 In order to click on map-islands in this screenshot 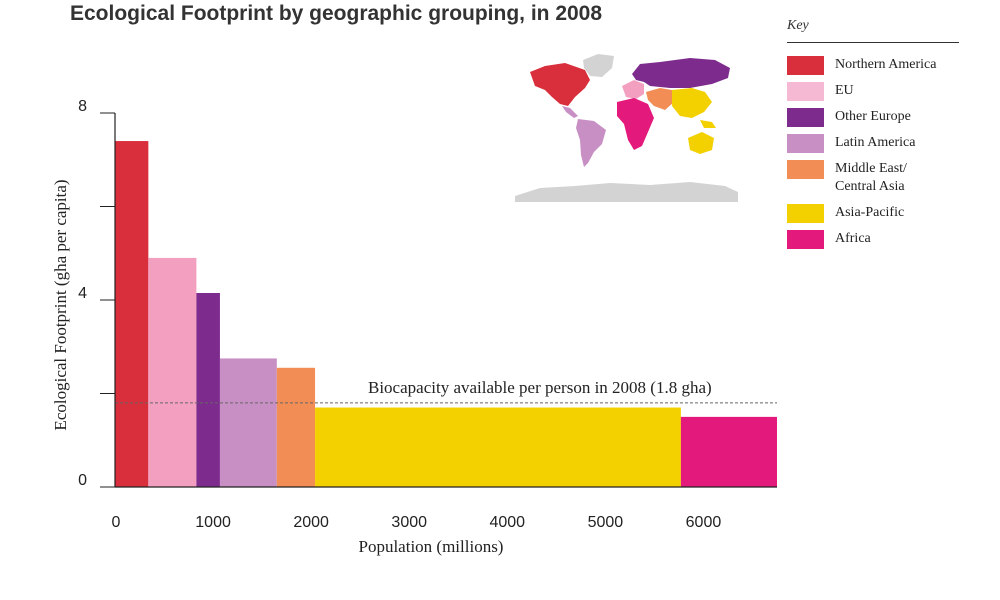, I will do `click(708, 124)`.